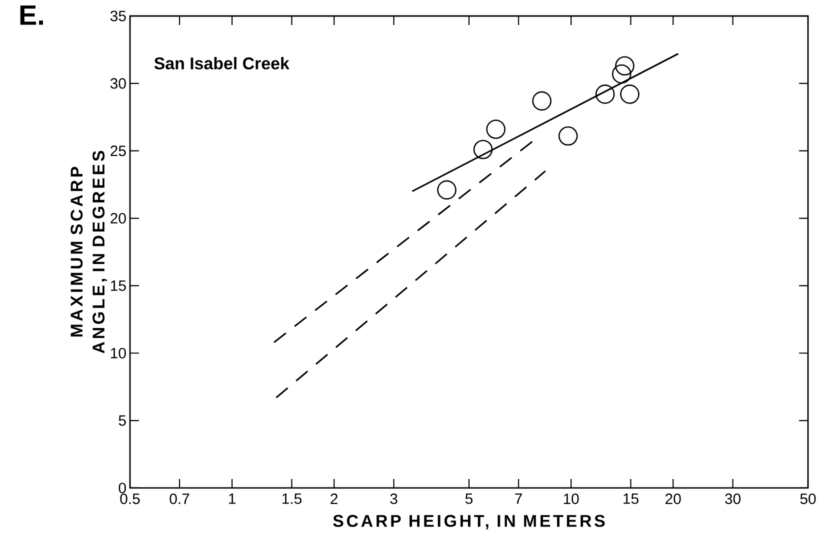 The height and width of the screenshot is (546, 836). Describe the element at coordinates (89, 252) in the screenshot. I see `y-axis-title: MAXIMUM SCARP ANGLE, IN DEGREES` at that location.